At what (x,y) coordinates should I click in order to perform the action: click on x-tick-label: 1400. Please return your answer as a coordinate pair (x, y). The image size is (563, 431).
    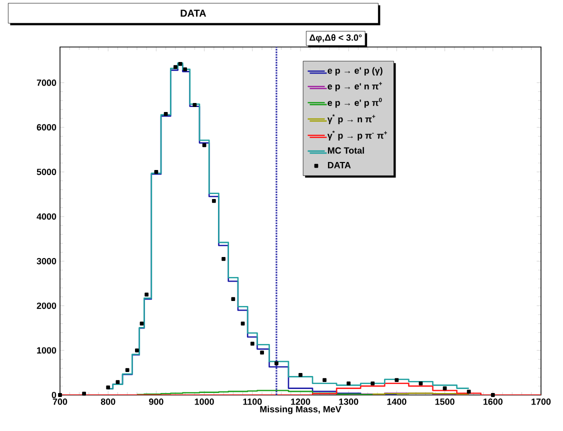
    Looking at the image, I should click on (396, 401).